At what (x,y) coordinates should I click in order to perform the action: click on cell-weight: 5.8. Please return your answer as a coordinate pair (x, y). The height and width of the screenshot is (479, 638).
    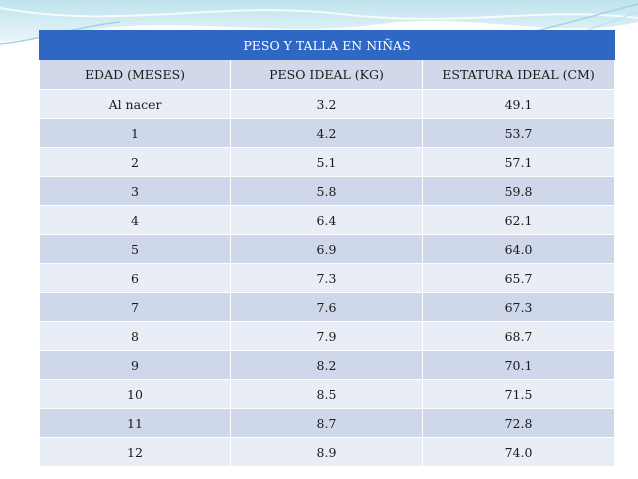
    Looking at the image, I should click on (326, 191).